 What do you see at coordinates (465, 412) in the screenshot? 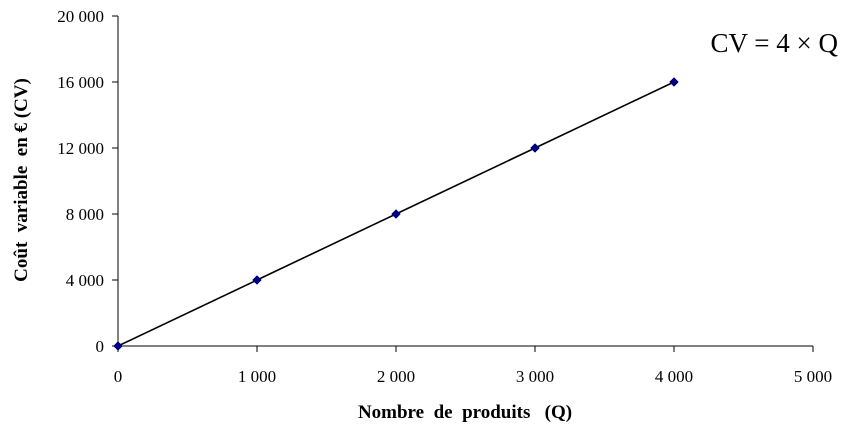
I see `x-axis-title: Nombre de produits (Q)` at bounding box center [465, 412].